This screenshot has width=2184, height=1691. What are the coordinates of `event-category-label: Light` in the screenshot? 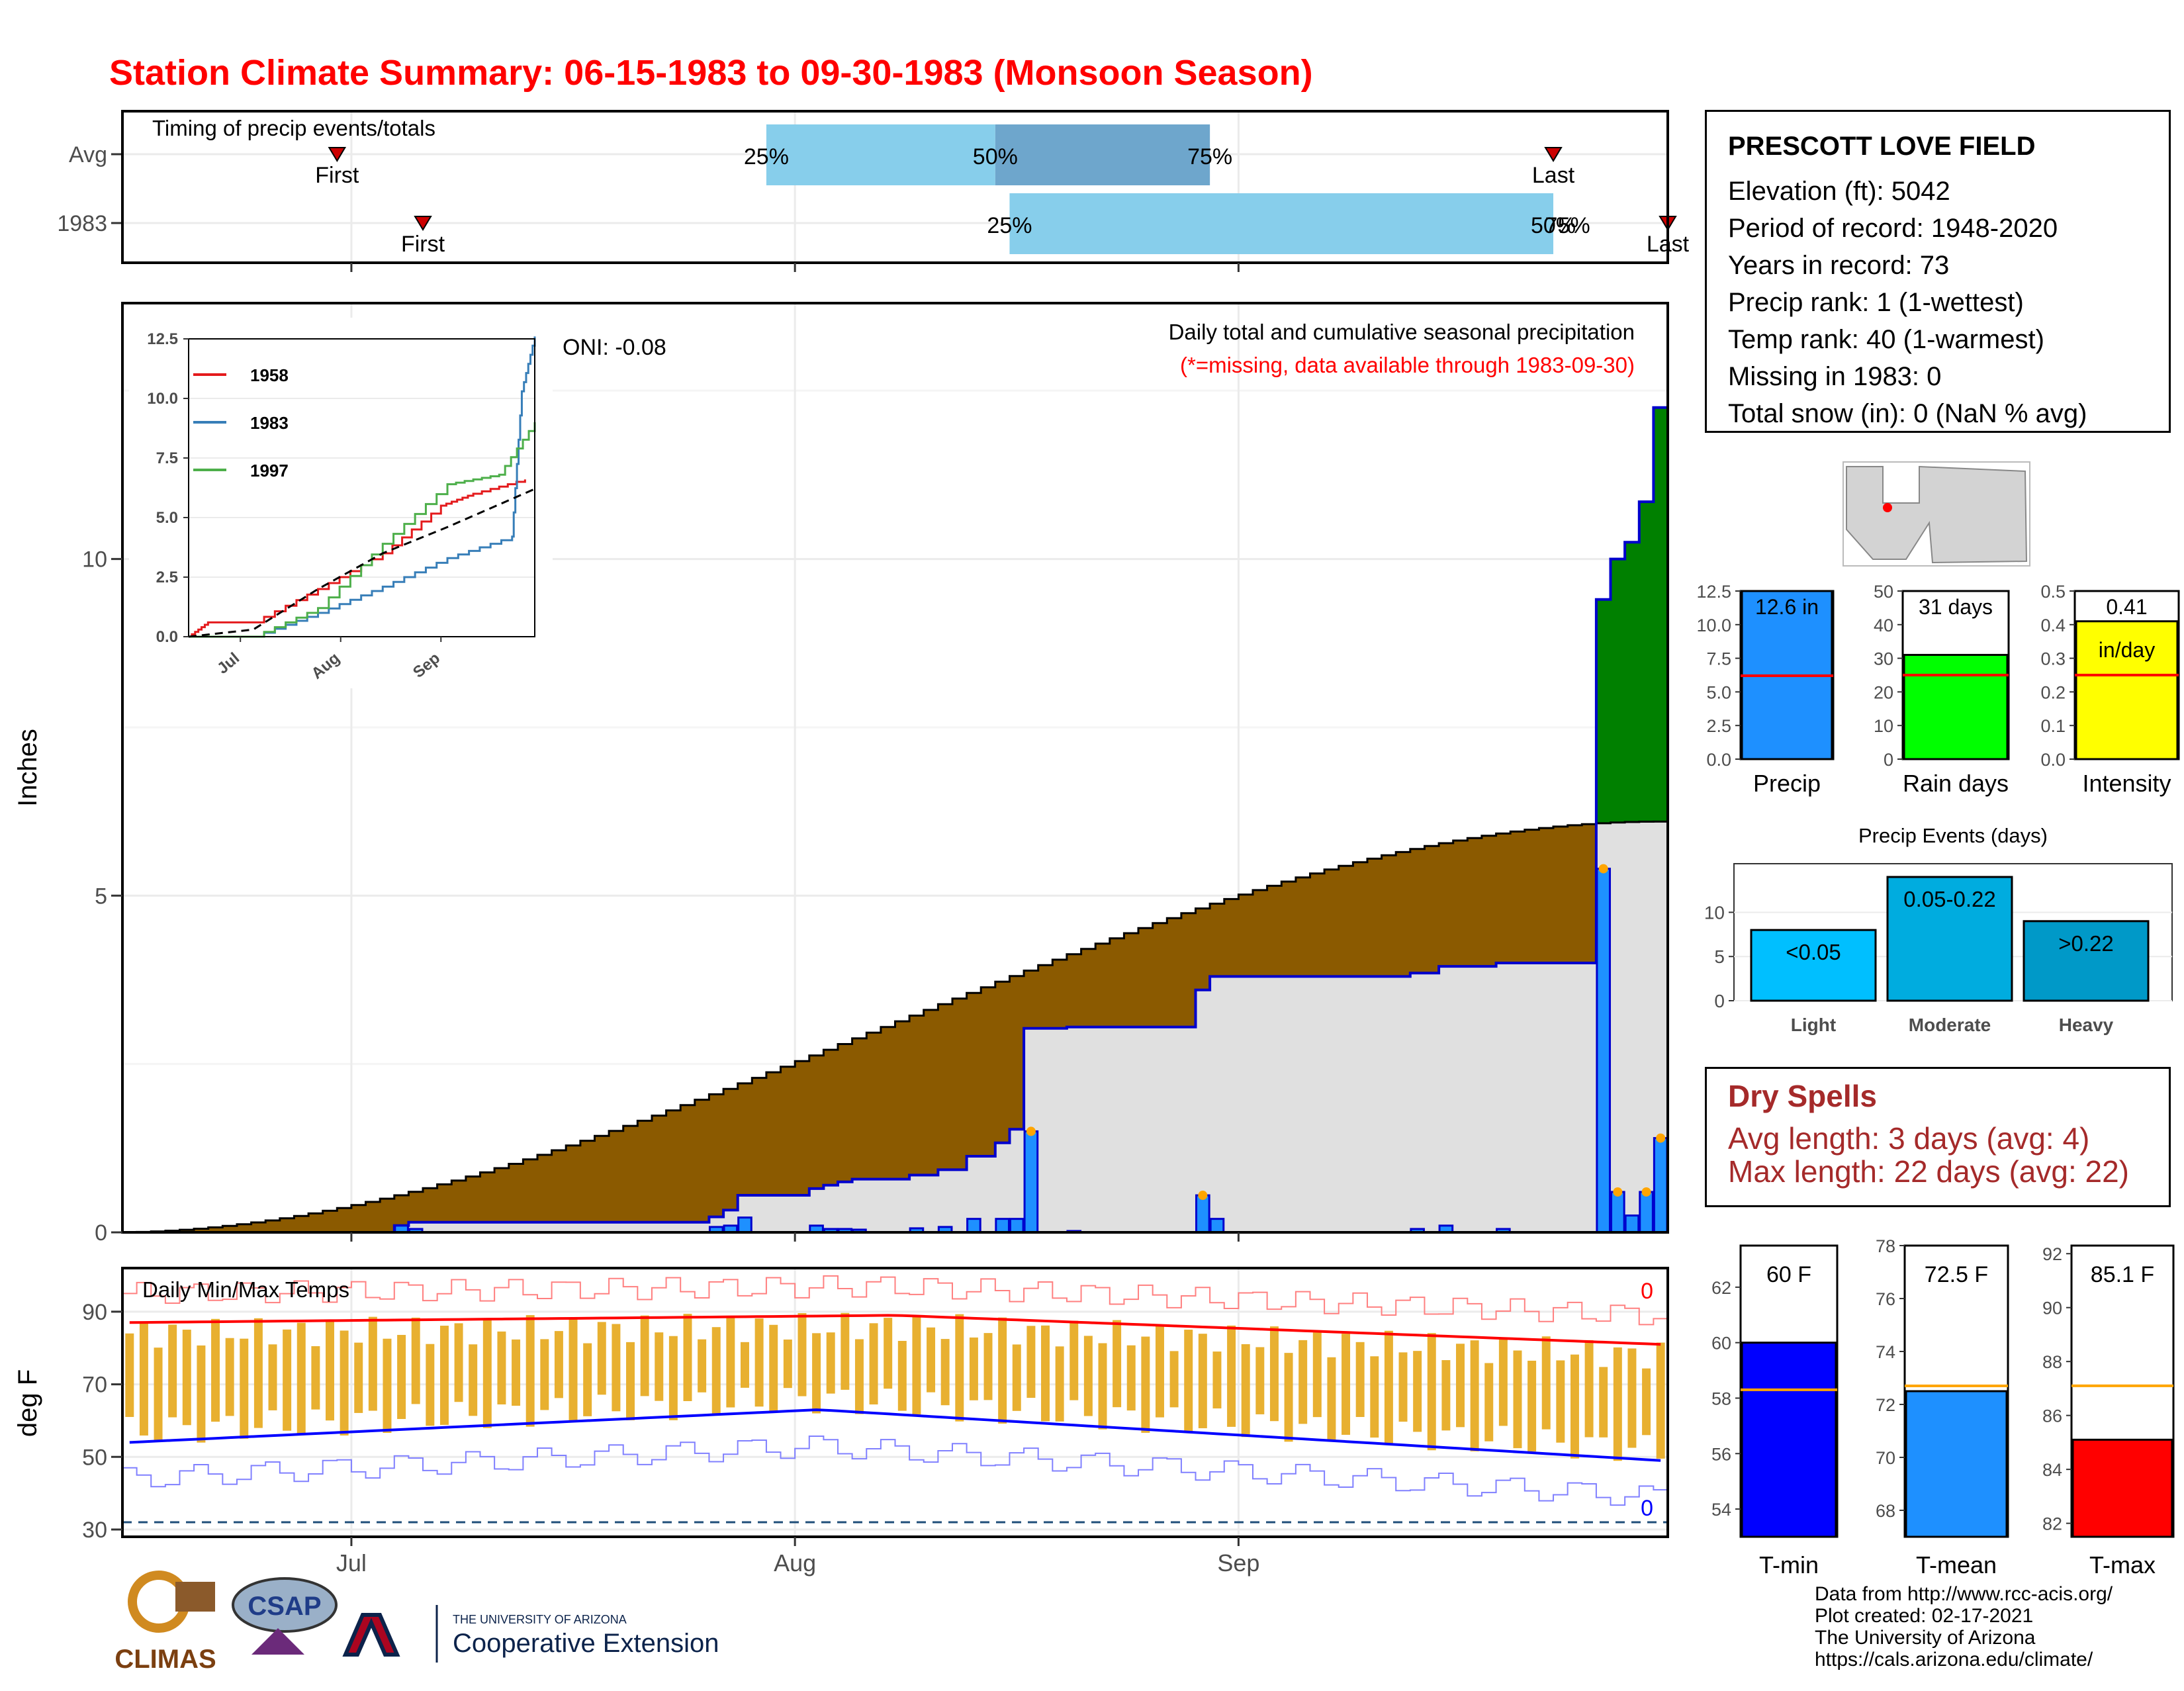 It's located at (1814, 1025).